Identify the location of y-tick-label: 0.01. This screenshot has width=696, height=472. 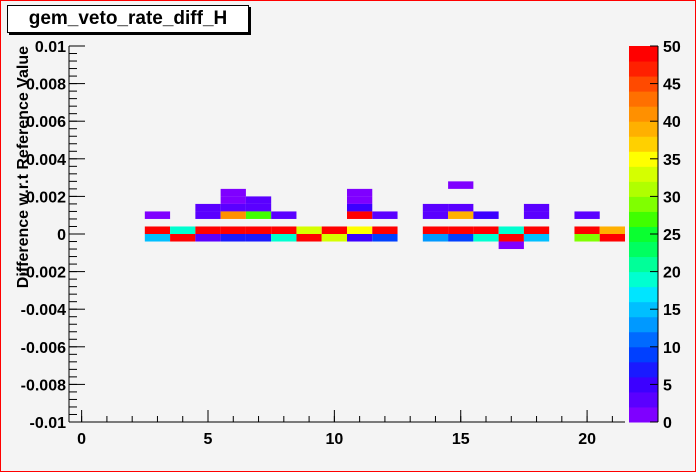
(50, 47).